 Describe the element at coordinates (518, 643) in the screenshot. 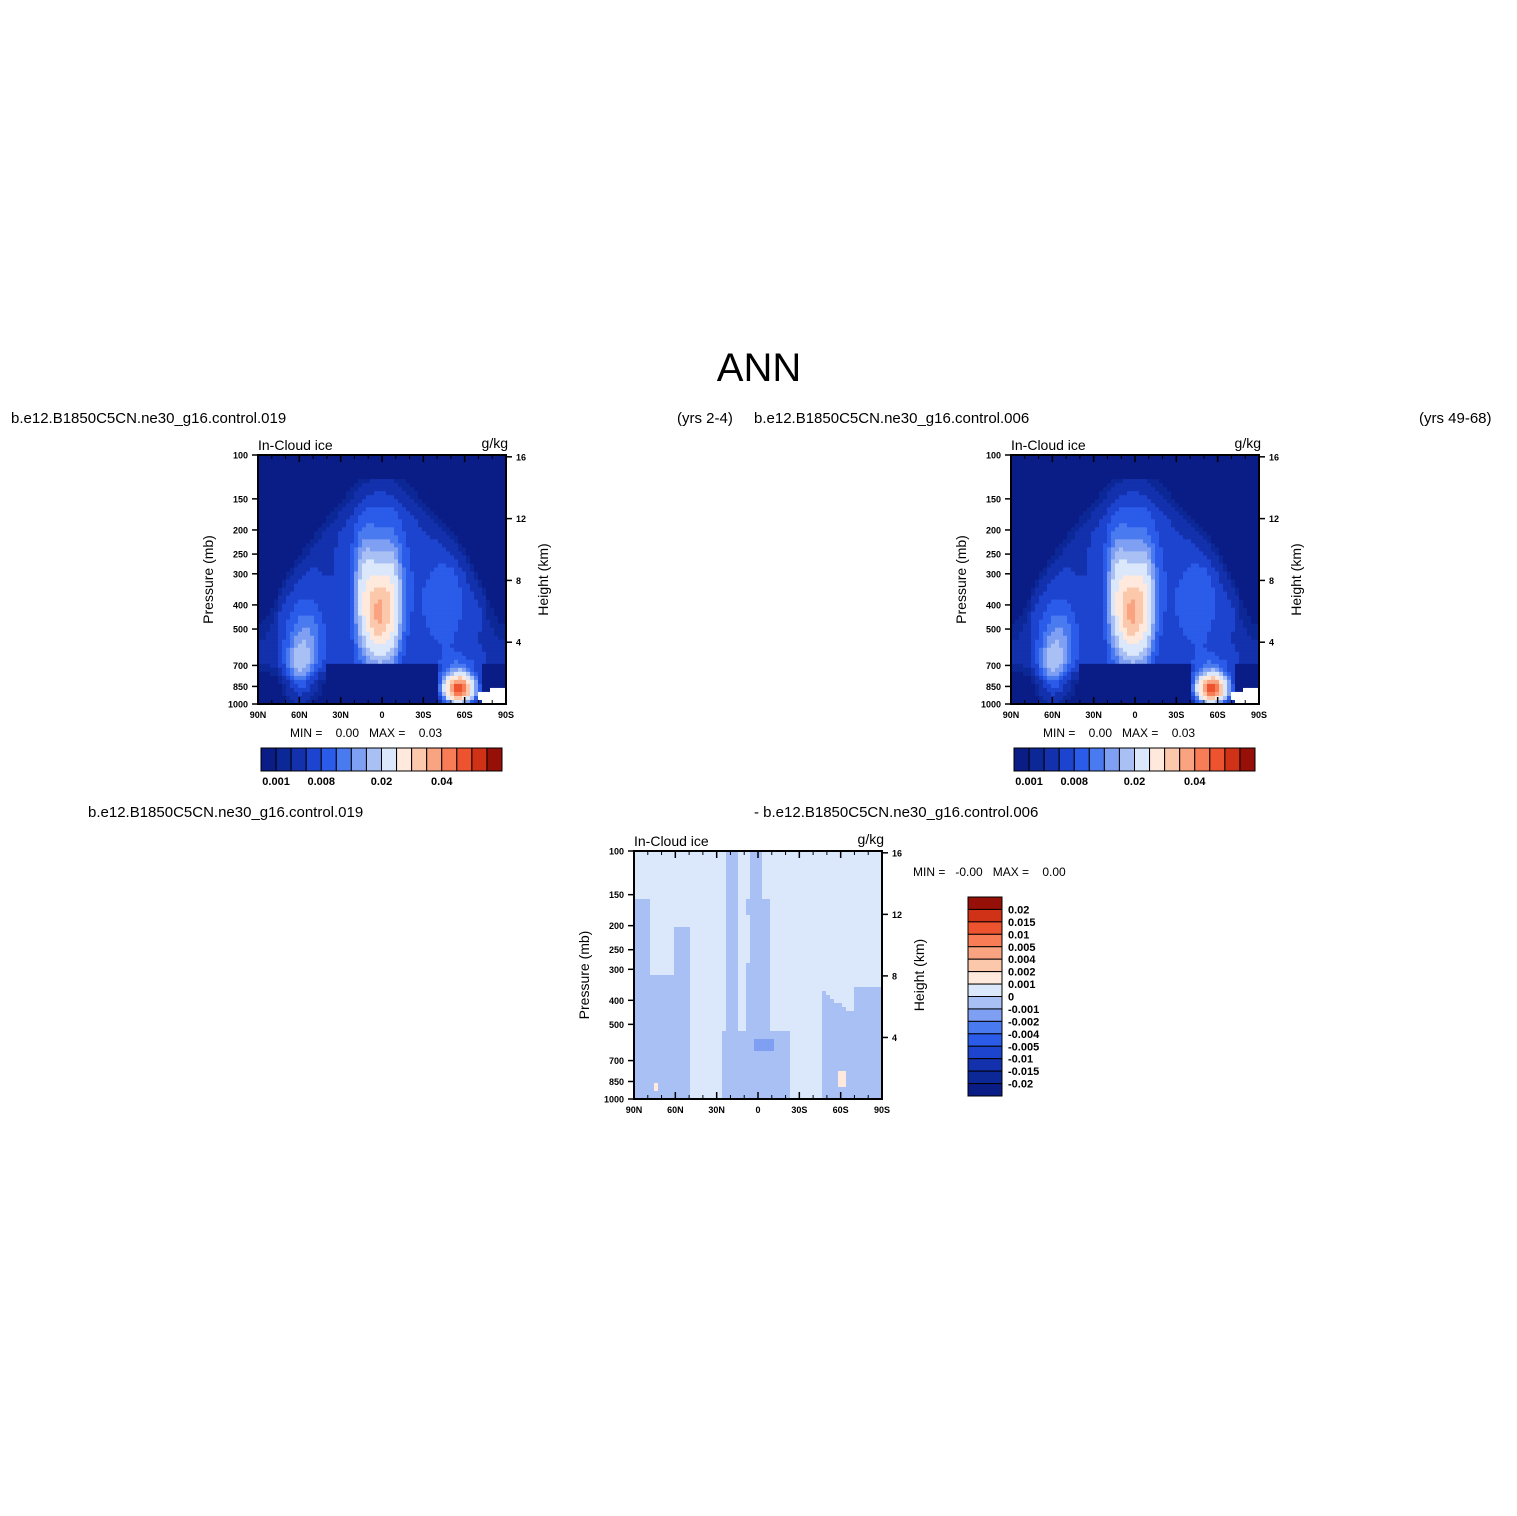

I see `y2-tick-label: 4` at that location.